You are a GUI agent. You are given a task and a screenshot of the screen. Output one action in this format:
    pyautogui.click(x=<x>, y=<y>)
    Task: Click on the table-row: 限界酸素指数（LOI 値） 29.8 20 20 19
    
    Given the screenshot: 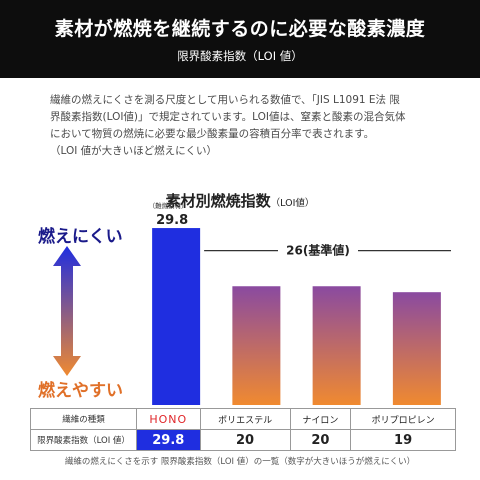 What is the action you would take?
    pyautogui.click(x=243, y=440)
    